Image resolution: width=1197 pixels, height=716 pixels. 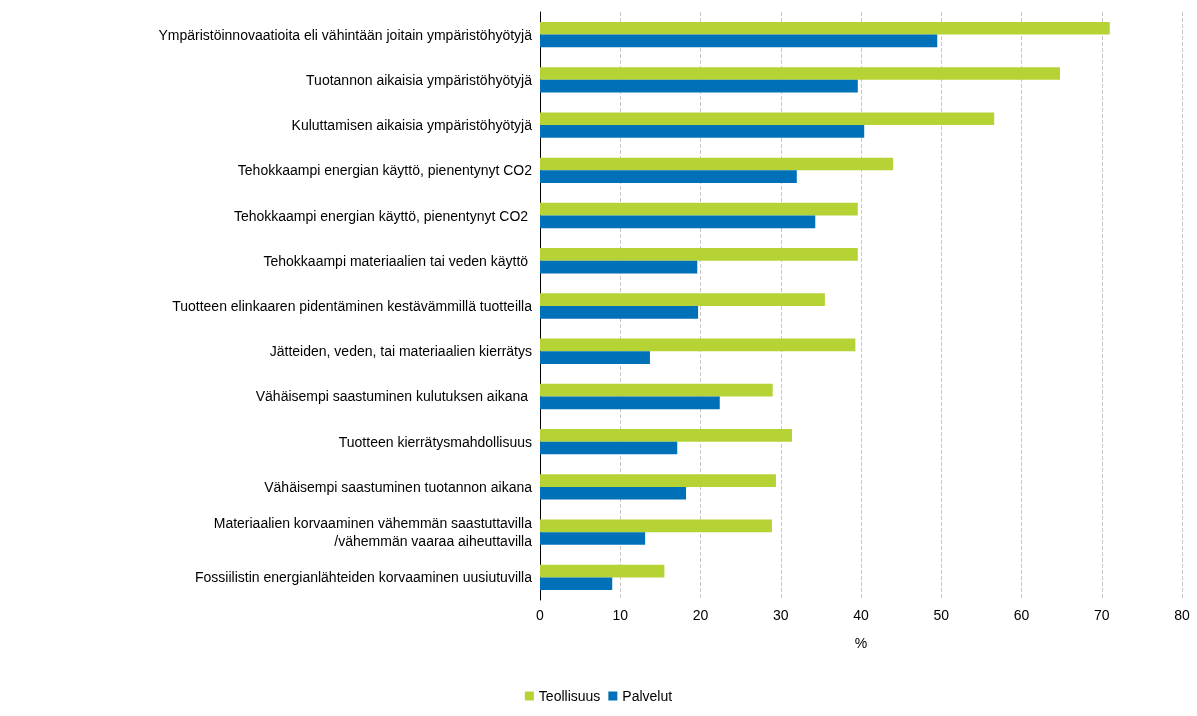 What do you see at coordinates (398, 486) in the screenshot?
I see `y-tick-label: Vähäisempi saastuminen tuotannon aikana` at bounding box center [398, 486].